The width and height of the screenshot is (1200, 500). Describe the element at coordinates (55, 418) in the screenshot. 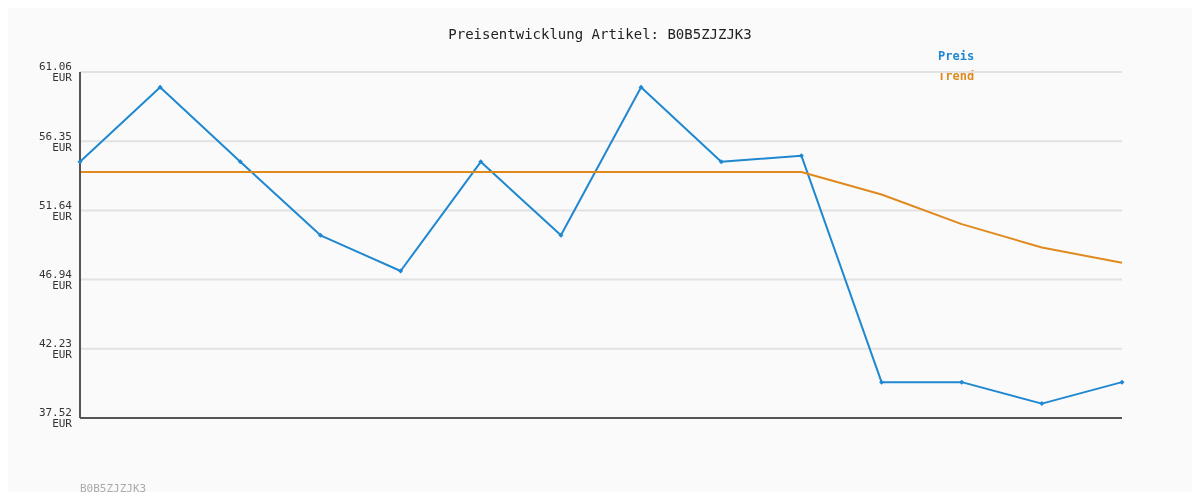

I see `y-tick-label: 37.52 EUR` at that location.